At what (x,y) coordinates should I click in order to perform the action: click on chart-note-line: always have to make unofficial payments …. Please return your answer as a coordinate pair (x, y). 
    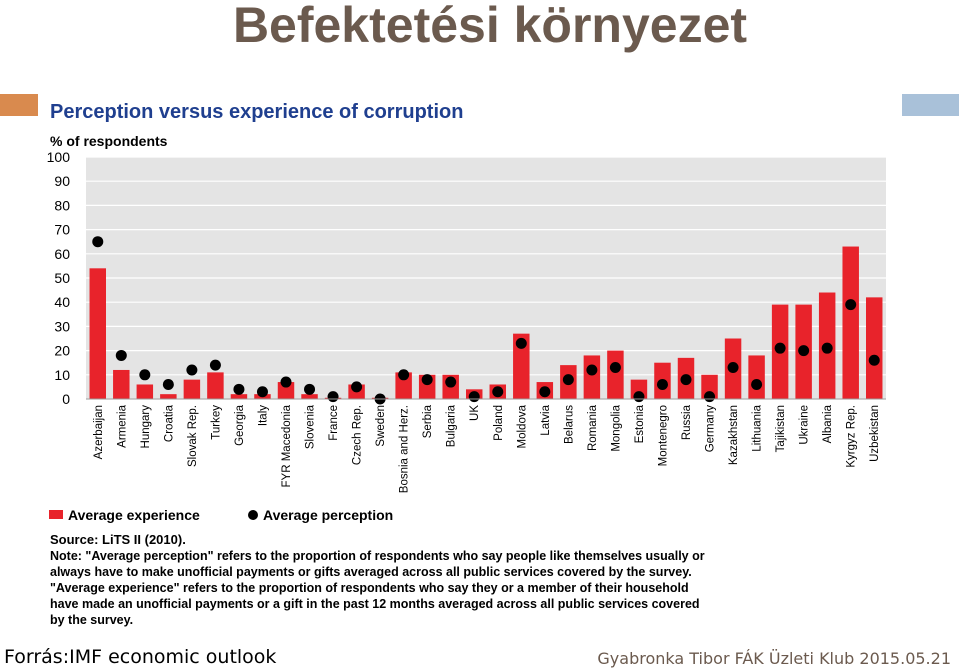
    Looking at the image, I should click on (371, 572).